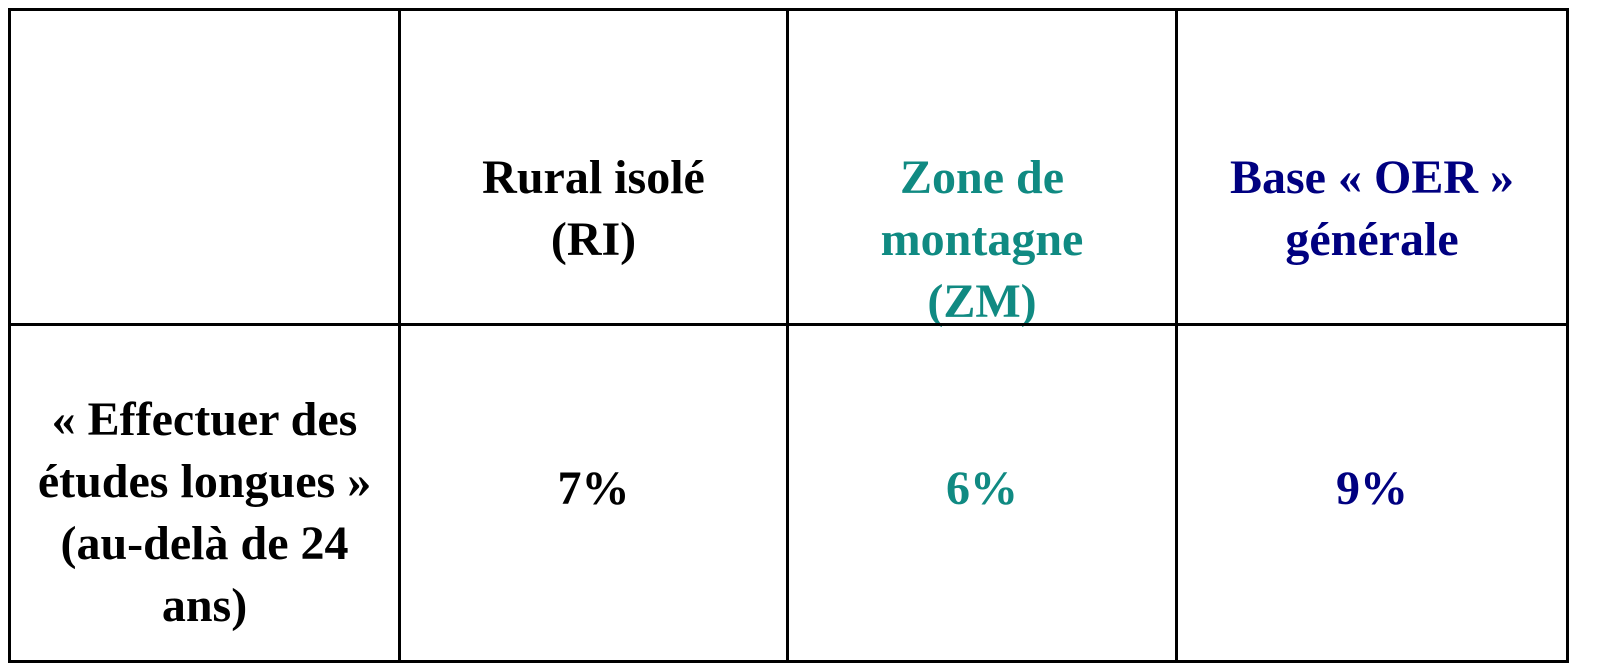 The height and width of the screenshot is (663, 1603). I want to click on value-cell: 9%, so click(1372, 493).